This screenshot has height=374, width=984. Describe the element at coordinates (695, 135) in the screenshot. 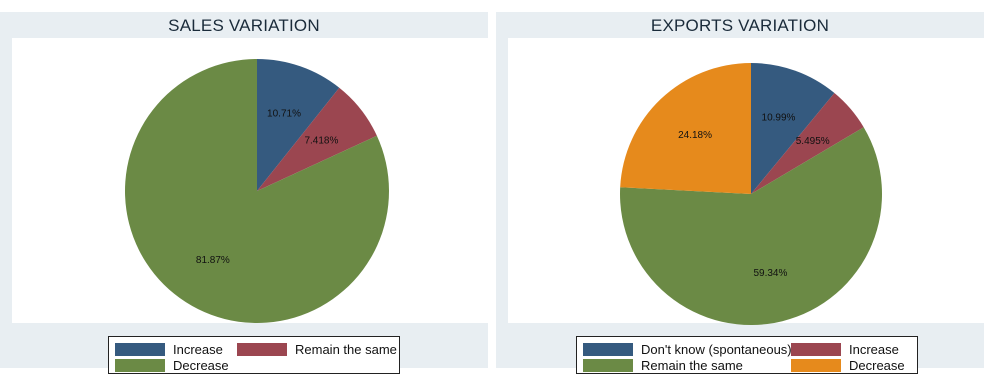

I see `exports-data-label-decrease: 24.18%` at that location.